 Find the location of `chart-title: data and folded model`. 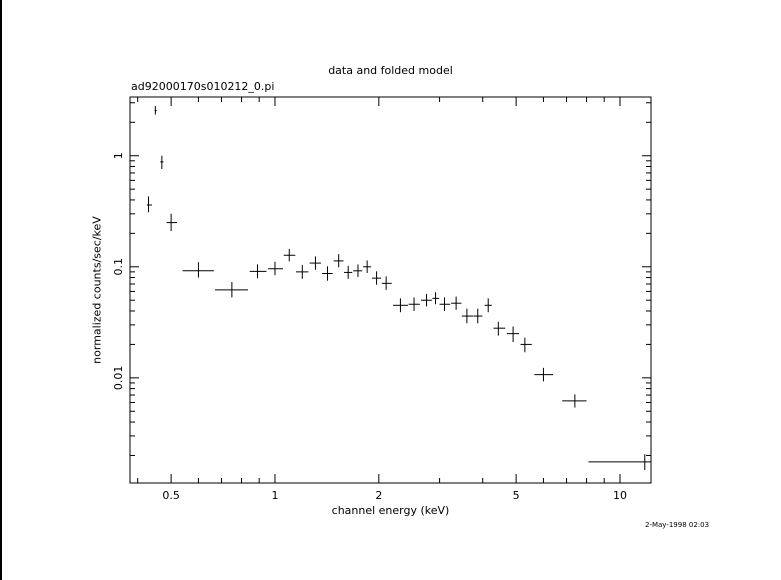

chart-title: data and folded model is located at coordinates (390, 70).